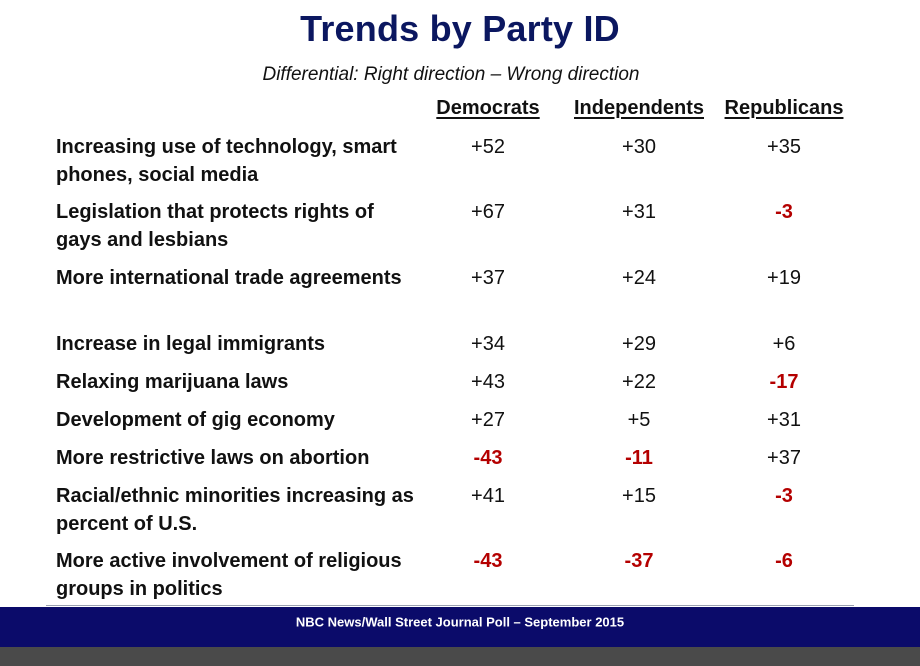  Describe the element at coordinates (784, 420) in the screenshot. I see `value-cell-republicans: +31` at that location.